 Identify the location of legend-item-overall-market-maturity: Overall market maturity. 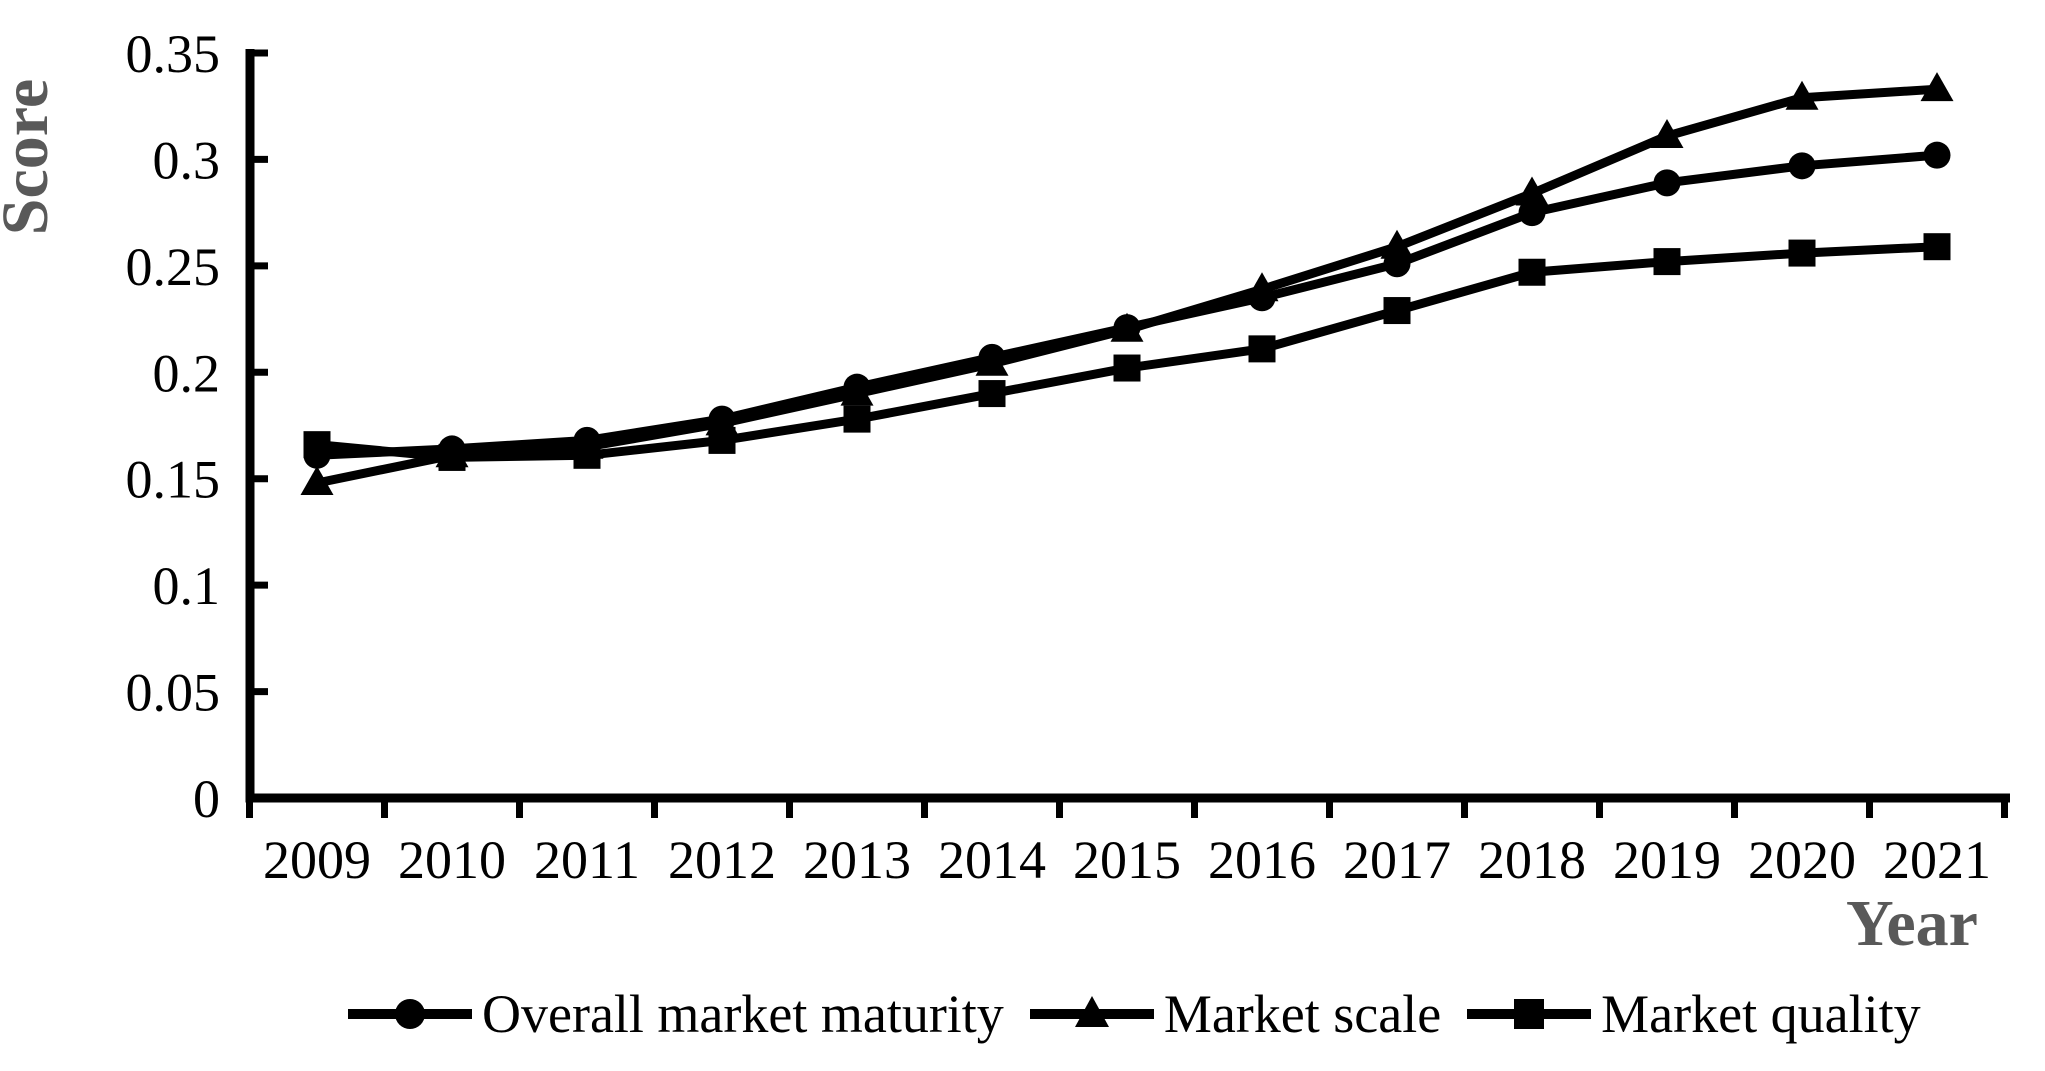
(676, 1014).